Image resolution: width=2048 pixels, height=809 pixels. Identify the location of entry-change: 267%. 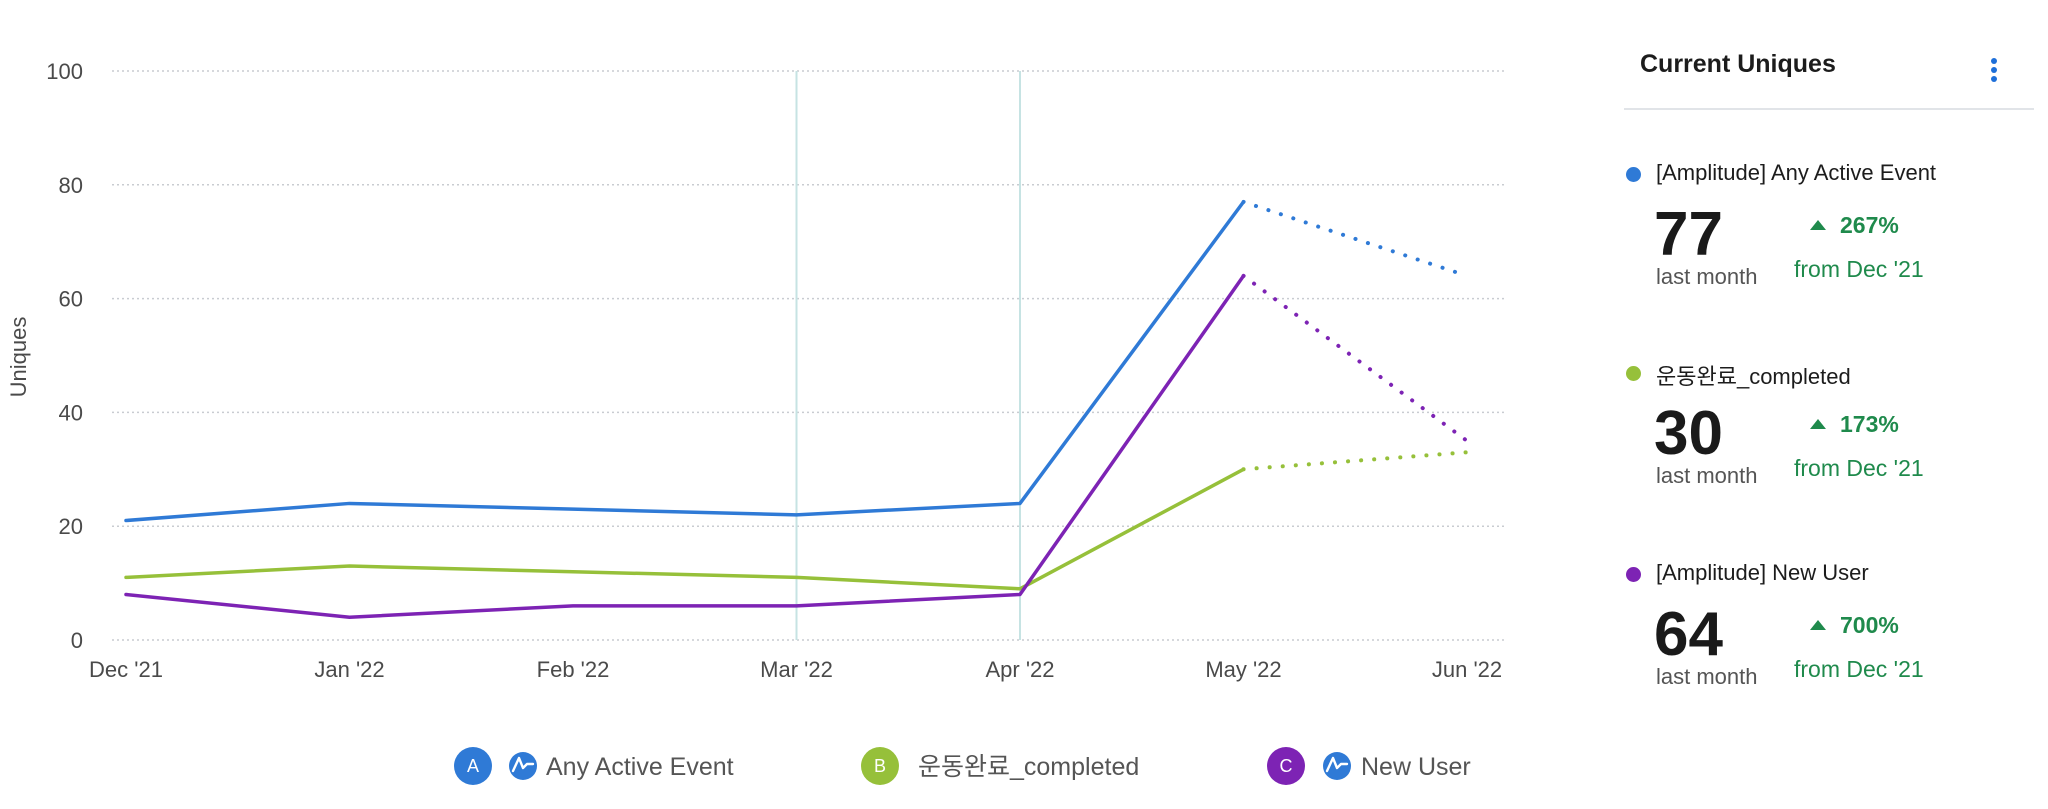
(1854, 225).